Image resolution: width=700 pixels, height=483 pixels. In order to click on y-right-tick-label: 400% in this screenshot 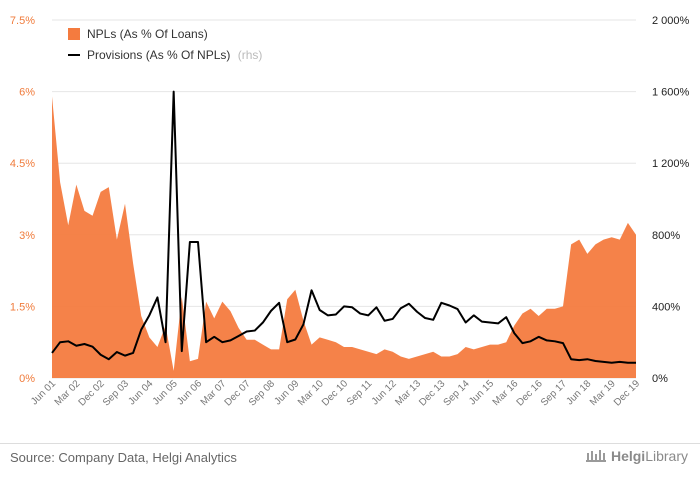, I will do `click(666, 307)`.